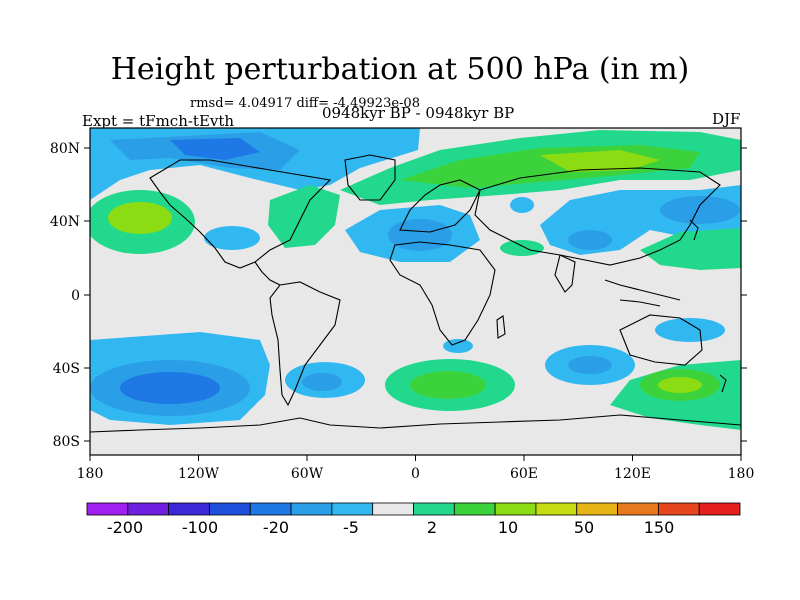 The height and width of the screenshot is (600, 800). Describe the element at coordinates (726, 119) in the screenshot. I see `season-label: DJF` at that location.